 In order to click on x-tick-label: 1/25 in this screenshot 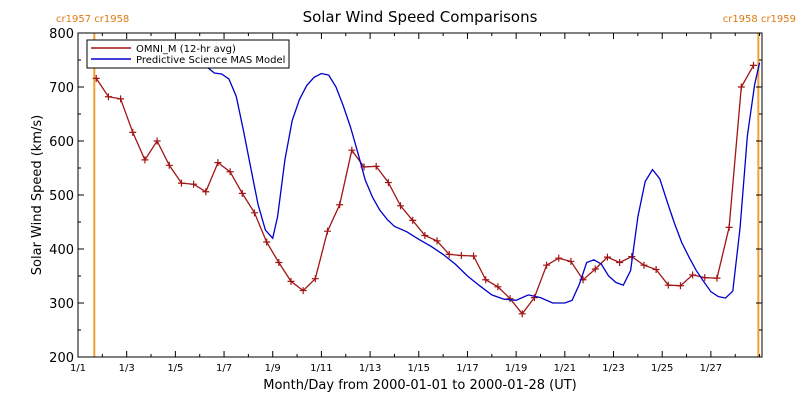, I will do `click(662, 368)`.